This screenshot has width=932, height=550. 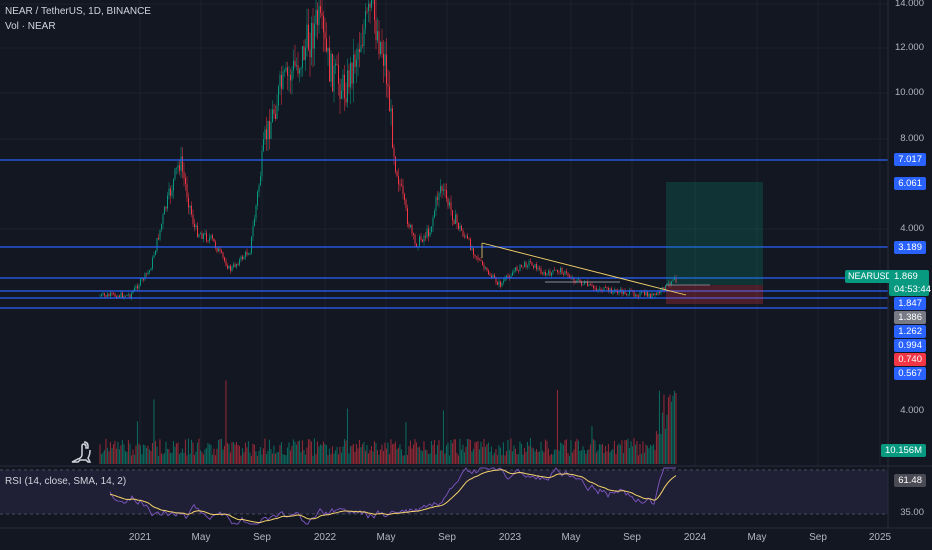 What do you see at coordinates (910, 159) in the screenshot?
I see `level-tag-7017: 7.017` at bounding box center [910, 159].